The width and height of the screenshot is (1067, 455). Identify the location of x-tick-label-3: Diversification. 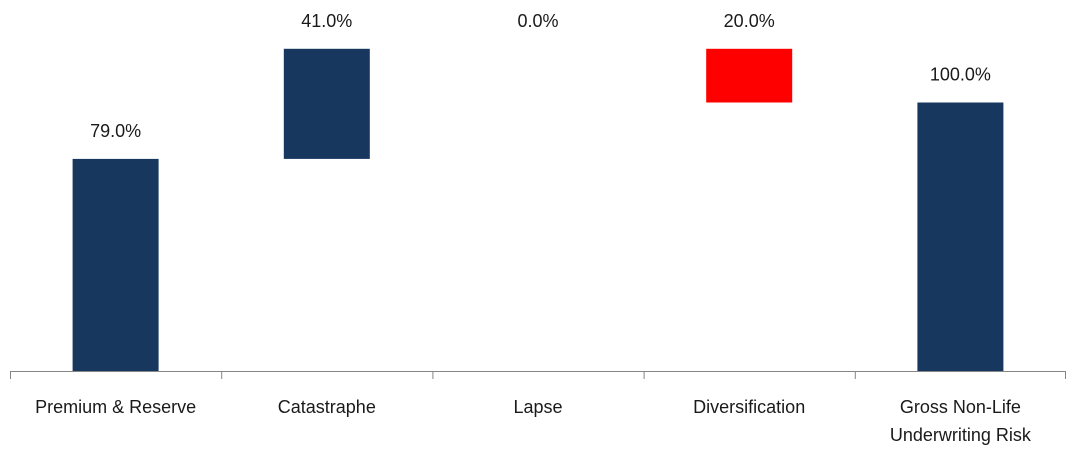
(749, 407).